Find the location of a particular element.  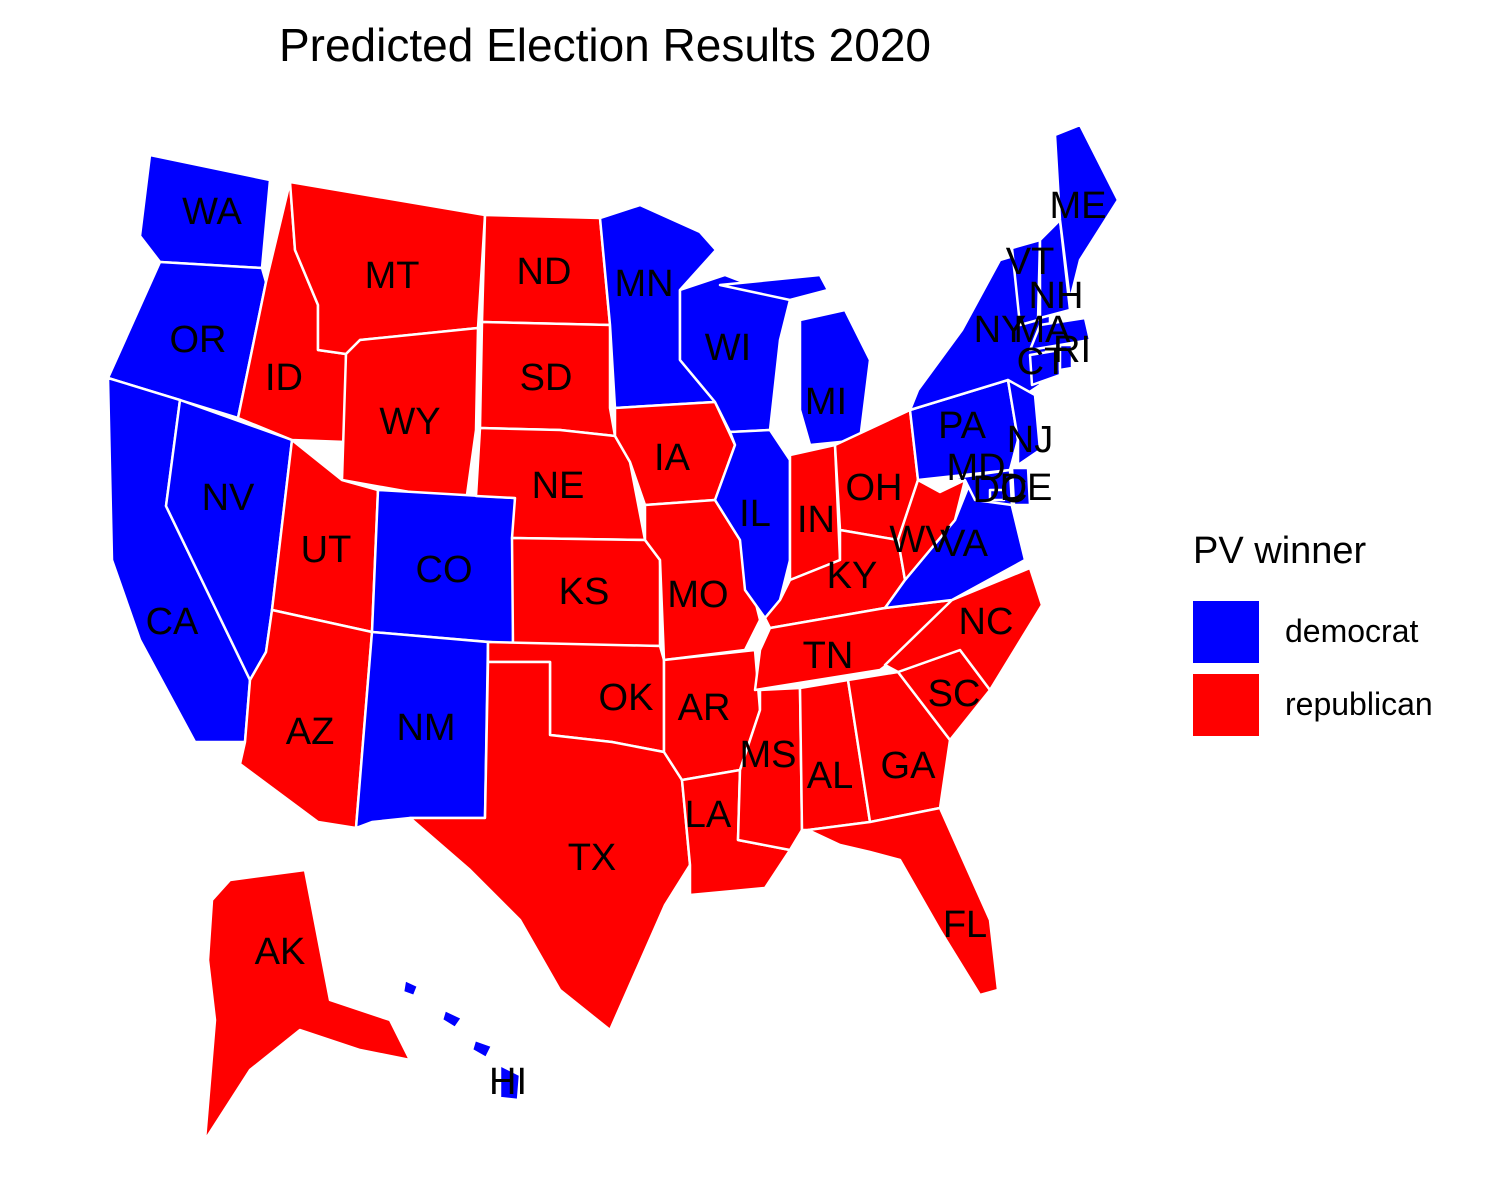

state-label-ri: RI is located at coordinates (1072, 350).